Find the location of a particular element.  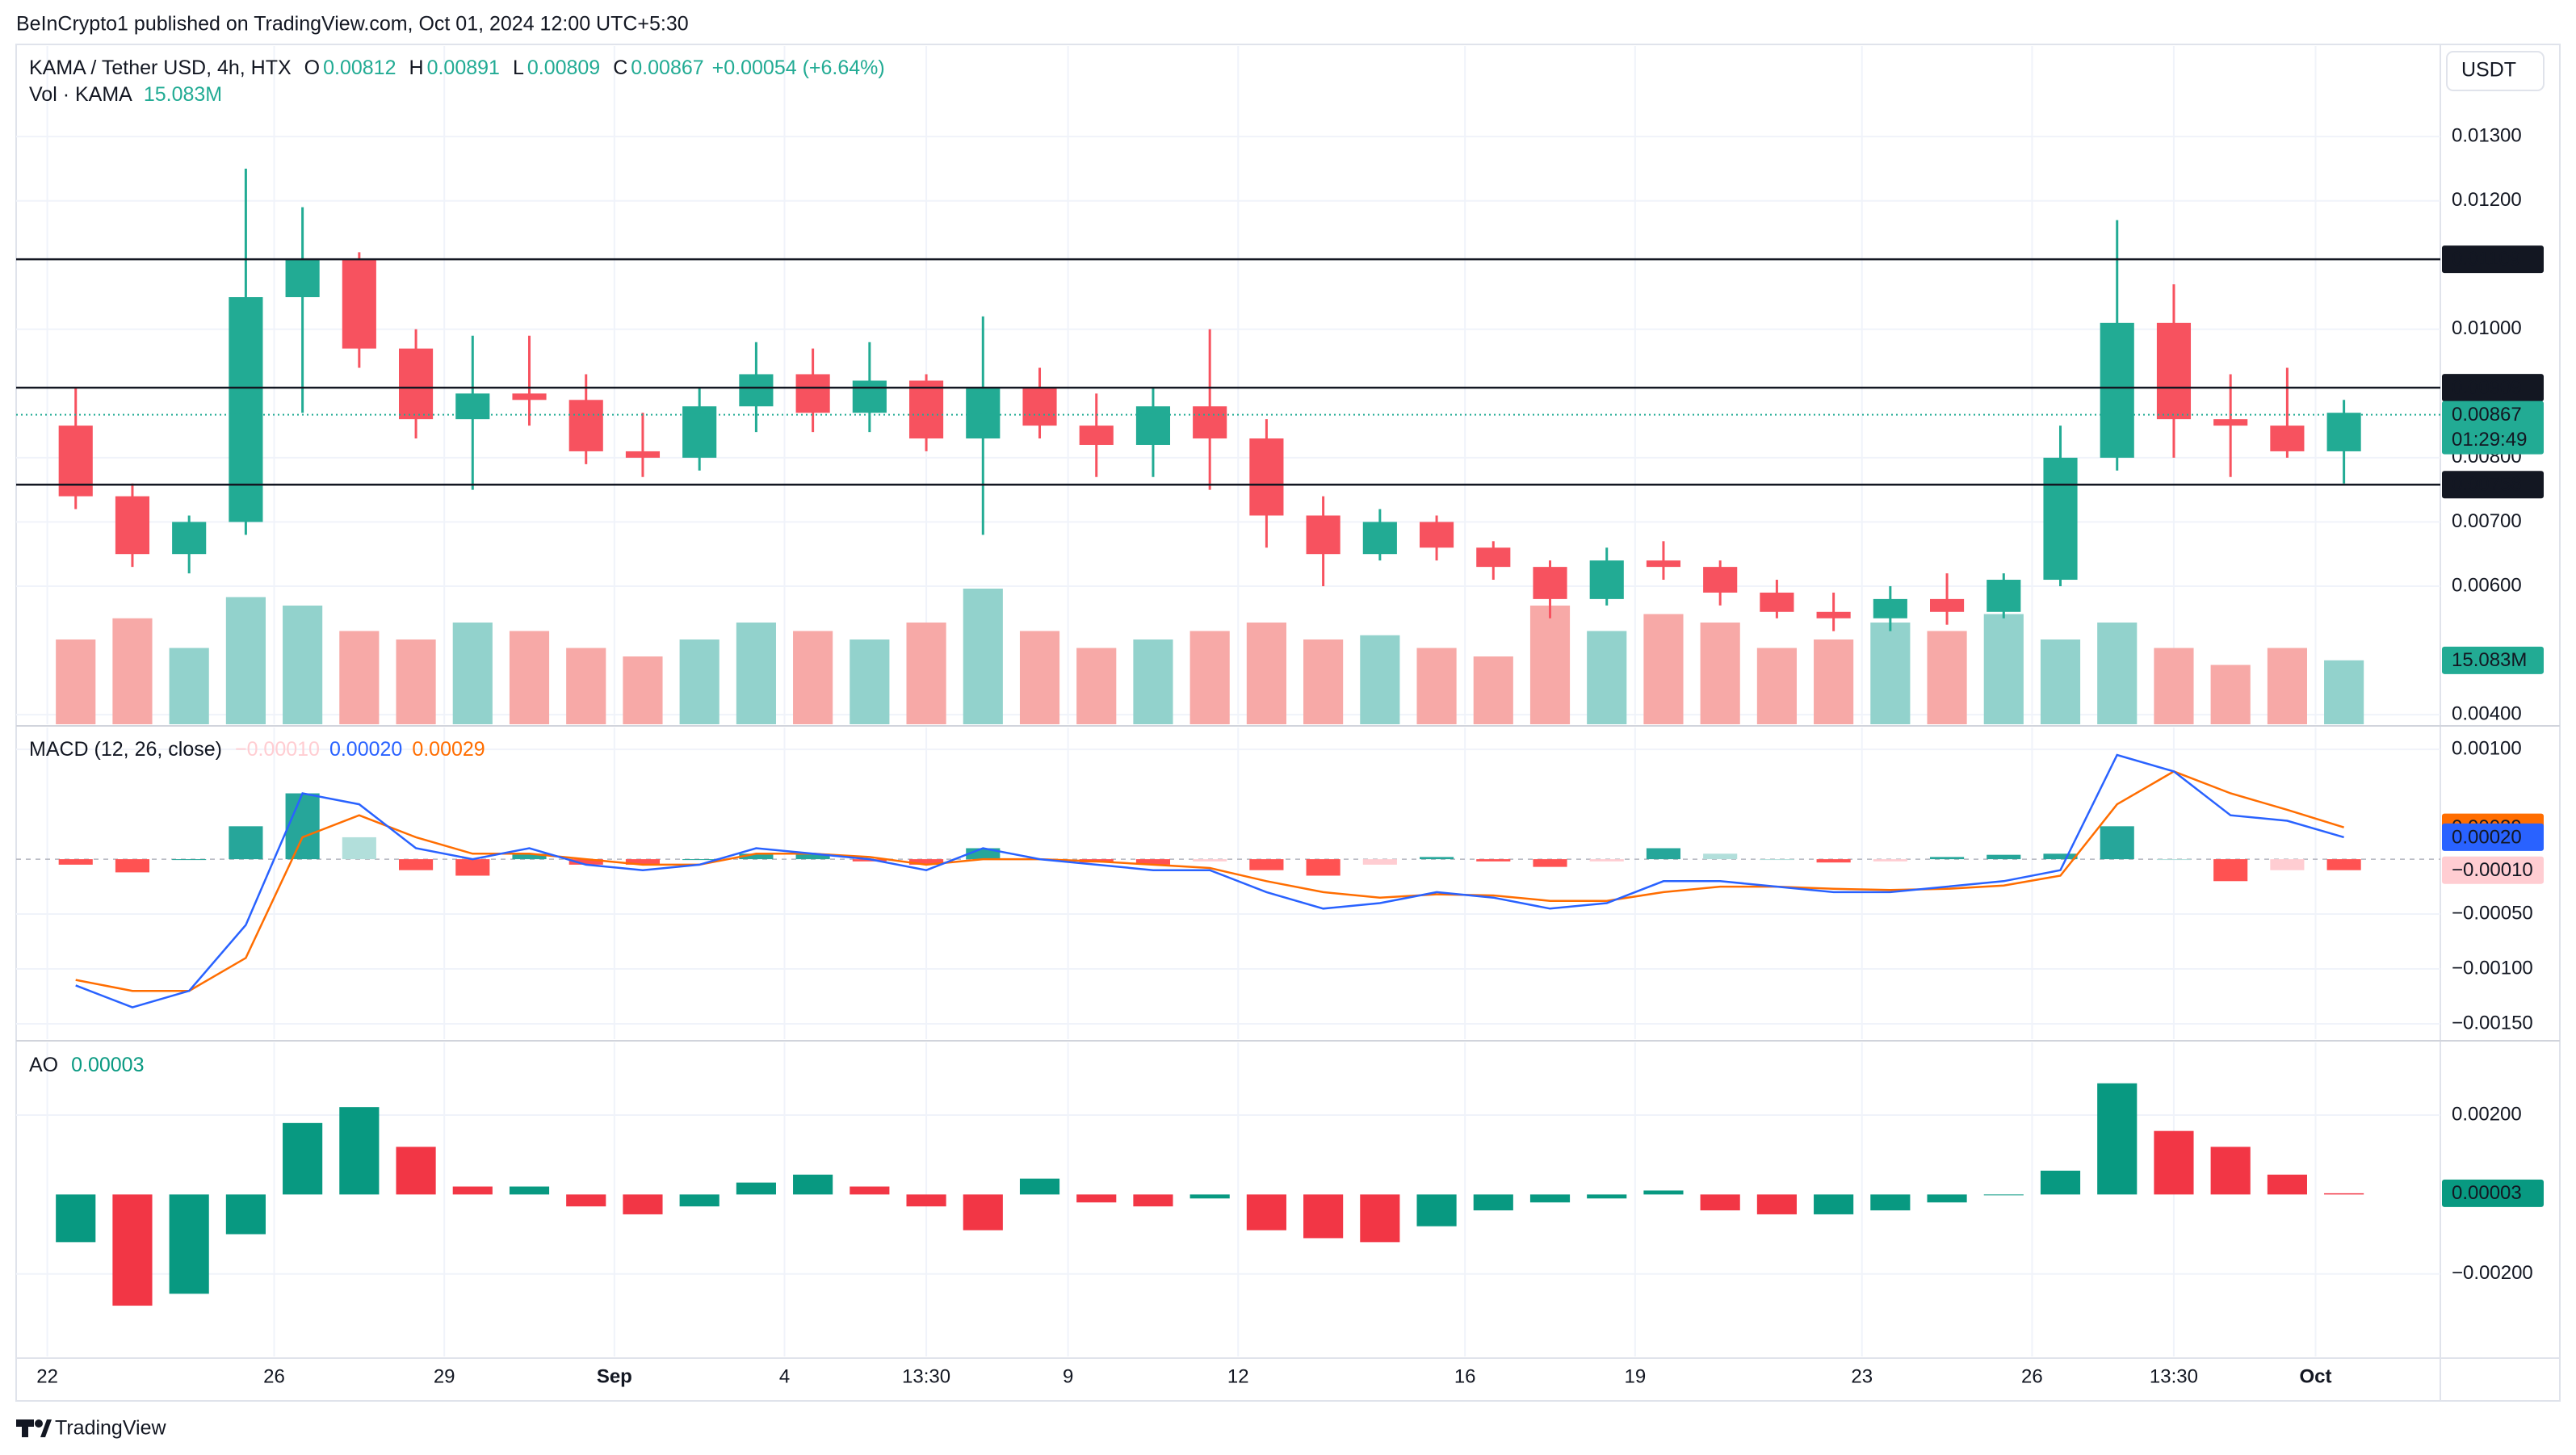

currency-button is located at coordinates (2495, 71).